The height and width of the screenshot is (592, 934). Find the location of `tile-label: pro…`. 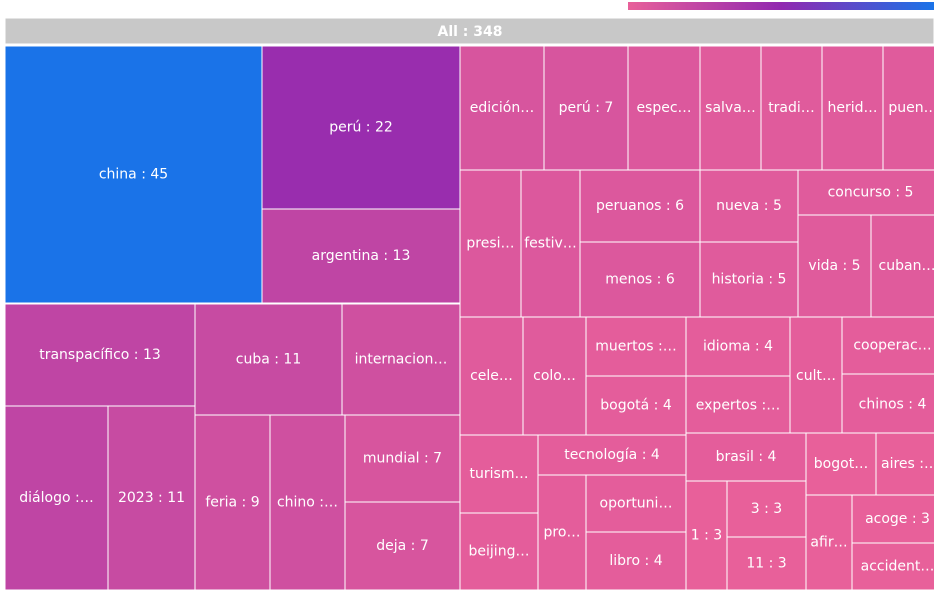

tile-label: pro… is located at coordinates (562, 533).